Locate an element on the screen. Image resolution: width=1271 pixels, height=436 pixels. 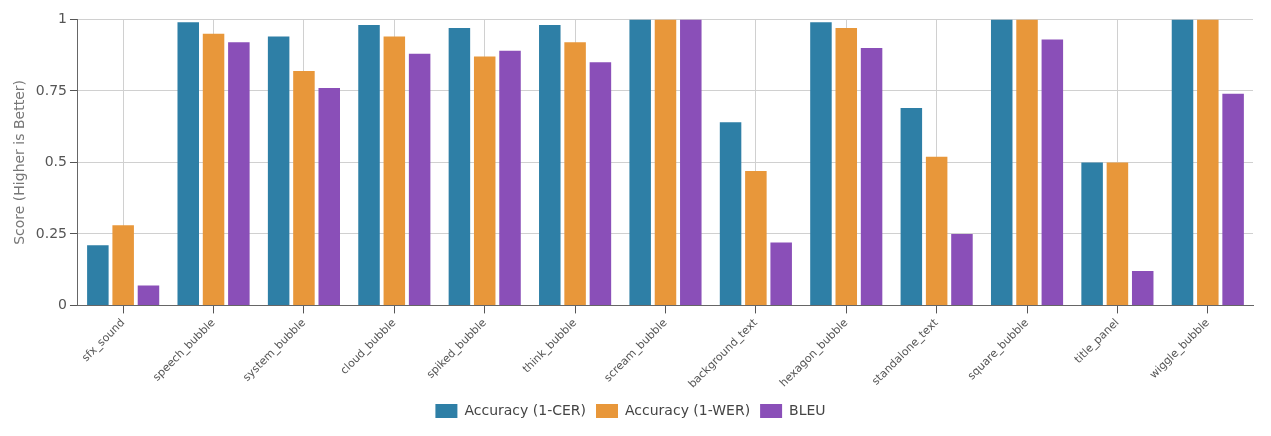
y-tick-label: 0 is located at coordinates (62, 304).